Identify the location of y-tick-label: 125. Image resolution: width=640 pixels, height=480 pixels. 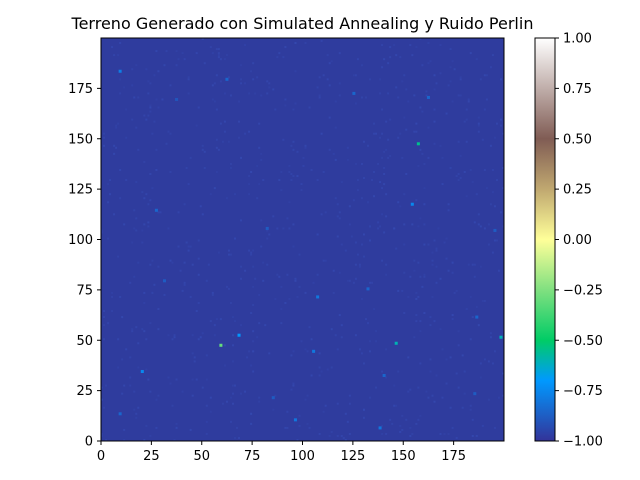
(80, 190).